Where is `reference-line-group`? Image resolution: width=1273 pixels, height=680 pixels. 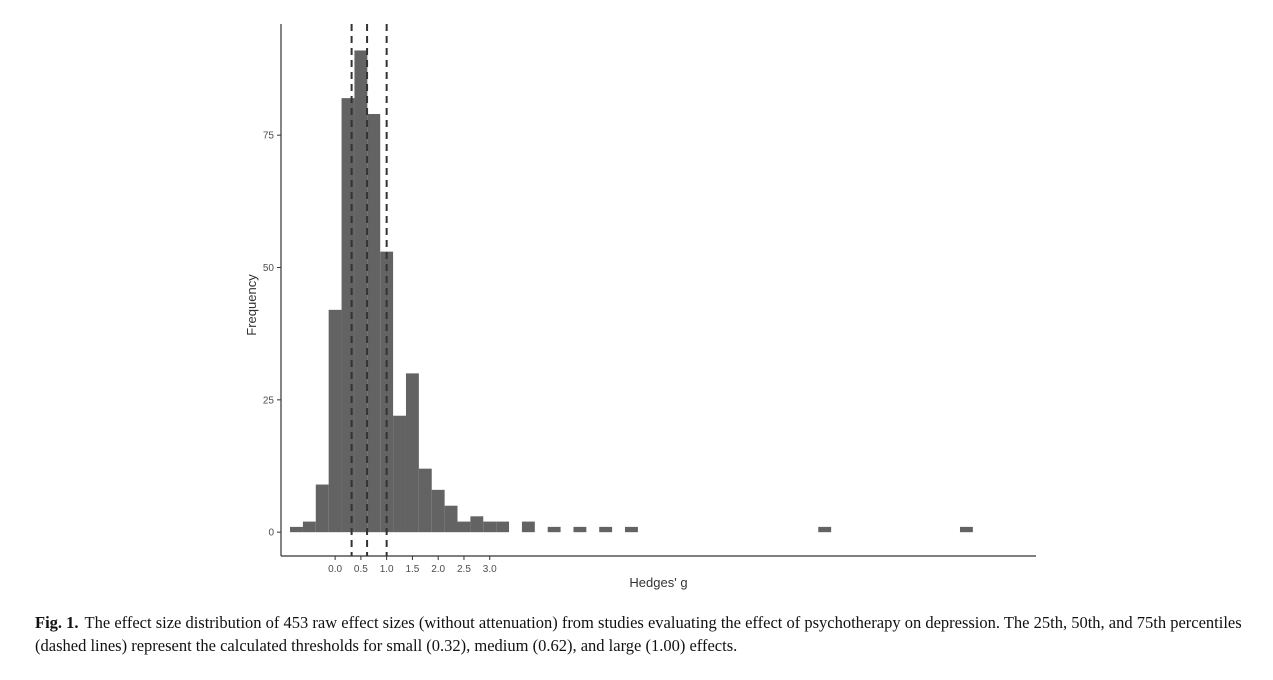
reference-line-group is located at coordinates (369, 290).